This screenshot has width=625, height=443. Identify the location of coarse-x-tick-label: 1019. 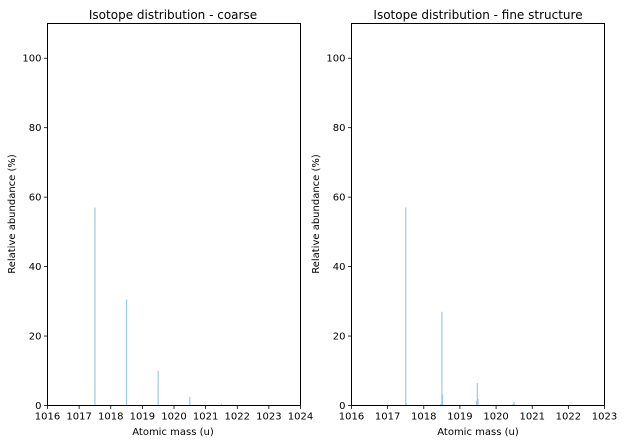
(142, 417).